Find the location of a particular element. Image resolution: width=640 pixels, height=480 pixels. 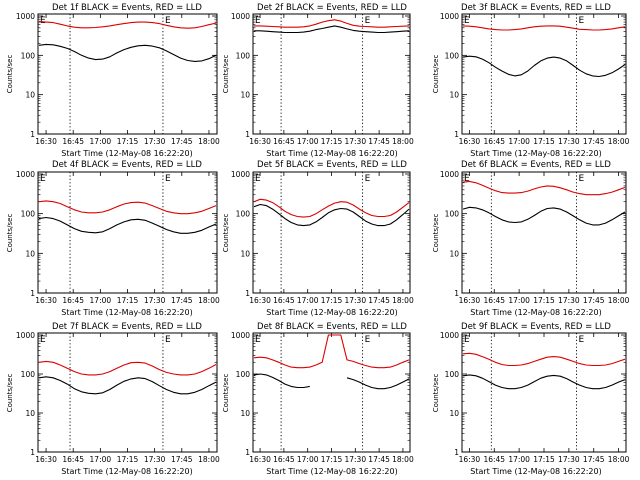

panel-title: Det 5f BLACK = Events, RED = LLD is located at coordinates (332, 165).